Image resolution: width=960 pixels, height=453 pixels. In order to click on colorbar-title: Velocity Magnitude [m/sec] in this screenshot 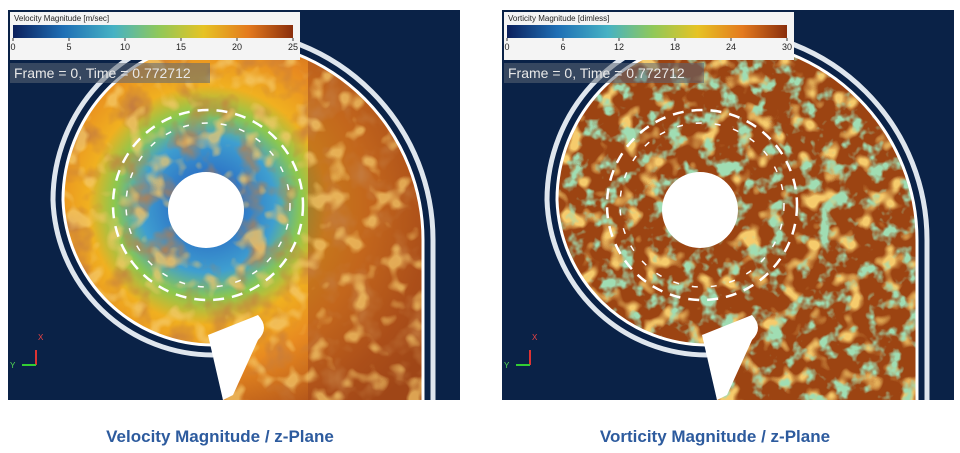, I will do `click(61, 18)`.